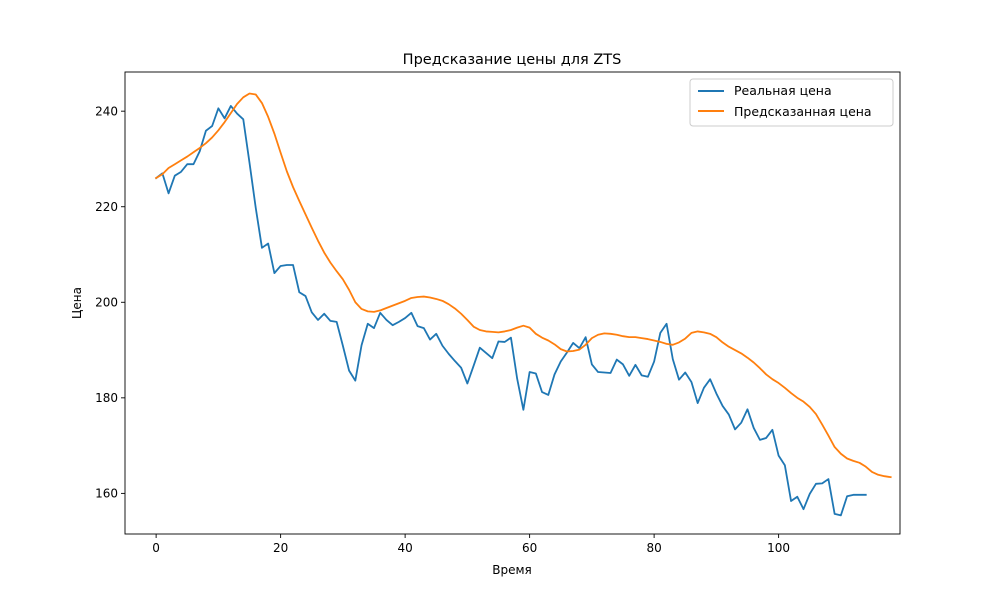  I want to click on legend: Реальная цена Предсказанная цена, so click(791, 102).